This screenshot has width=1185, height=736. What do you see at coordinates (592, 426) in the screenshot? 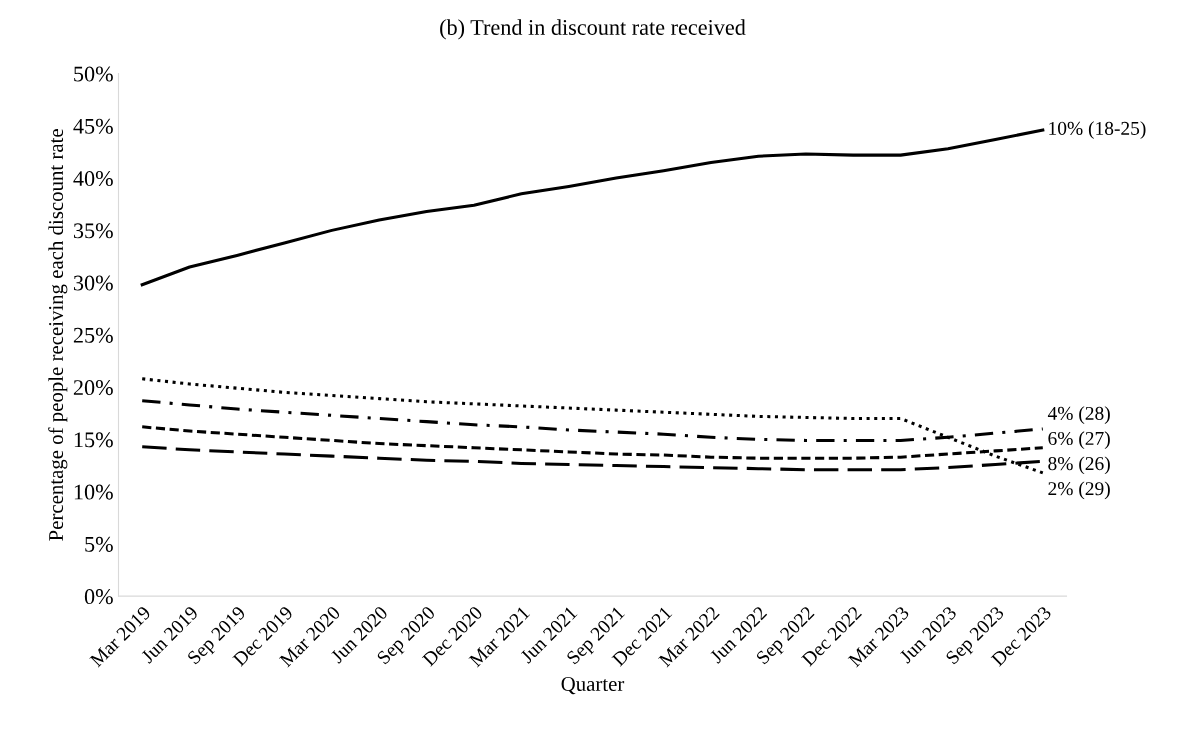
I see `line-series` at bounding box center [592, 426].